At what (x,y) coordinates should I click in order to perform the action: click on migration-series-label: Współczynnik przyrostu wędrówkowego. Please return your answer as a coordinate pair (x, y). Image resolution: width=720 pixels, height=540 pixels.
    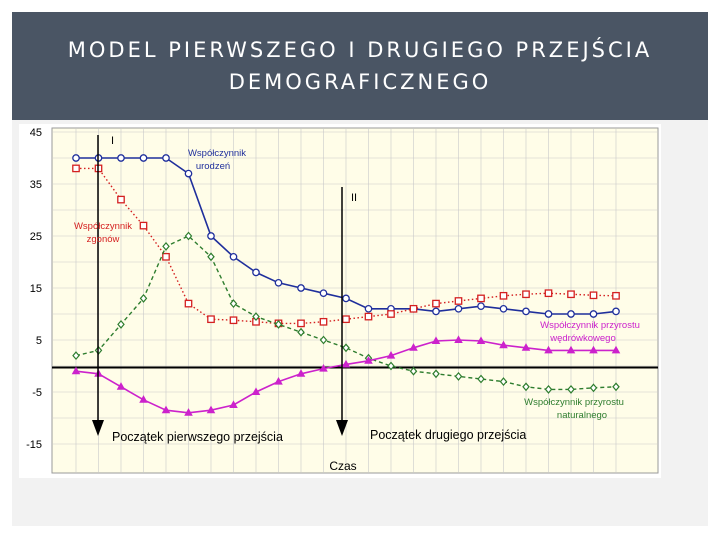
    Looking at the image, I should click on (590, 332).